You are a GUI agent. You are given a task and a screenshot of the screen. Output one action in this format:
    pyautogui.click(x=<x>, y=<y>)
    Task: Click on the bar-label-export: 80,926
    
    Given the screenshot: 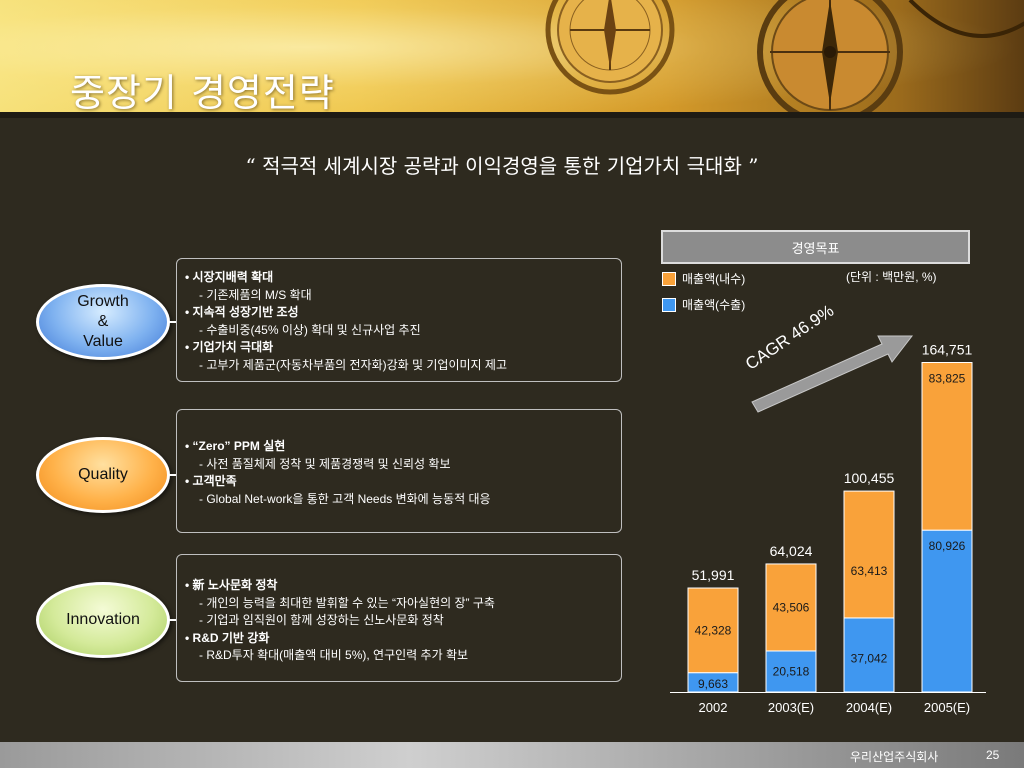 What is the action you would take?
    pyautogui.click(x=947, y=546)
    